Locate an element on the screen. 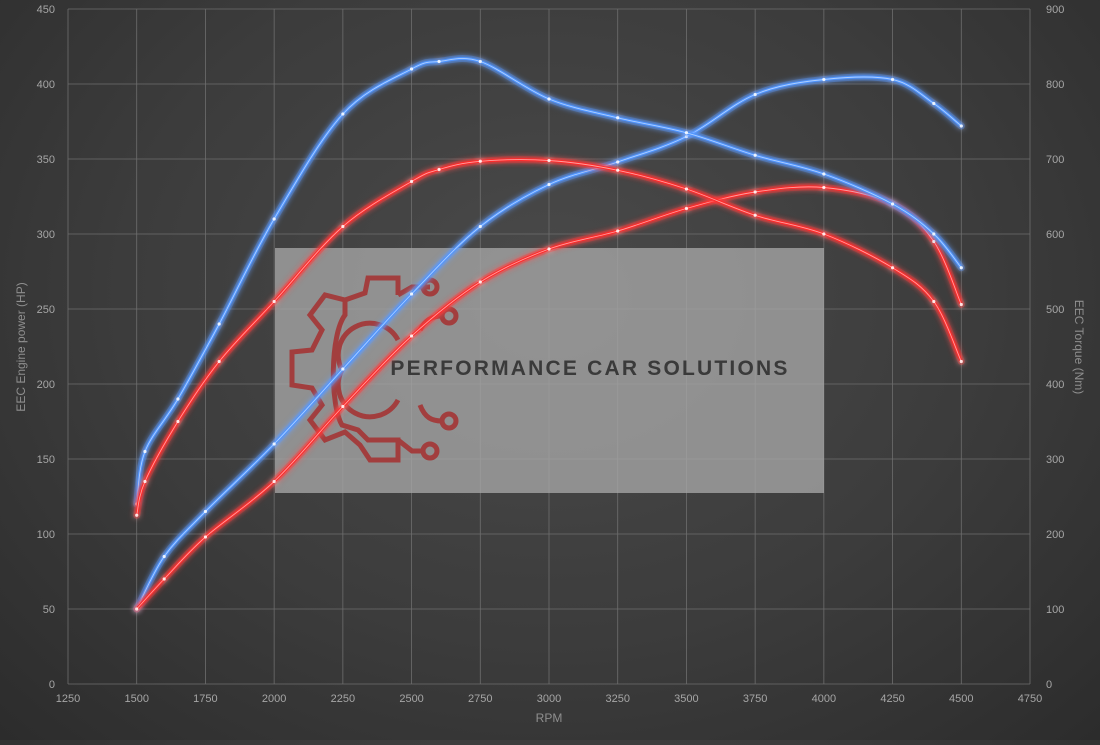  y-right-tick-label: 400 is located at coordinates (1055, 385).